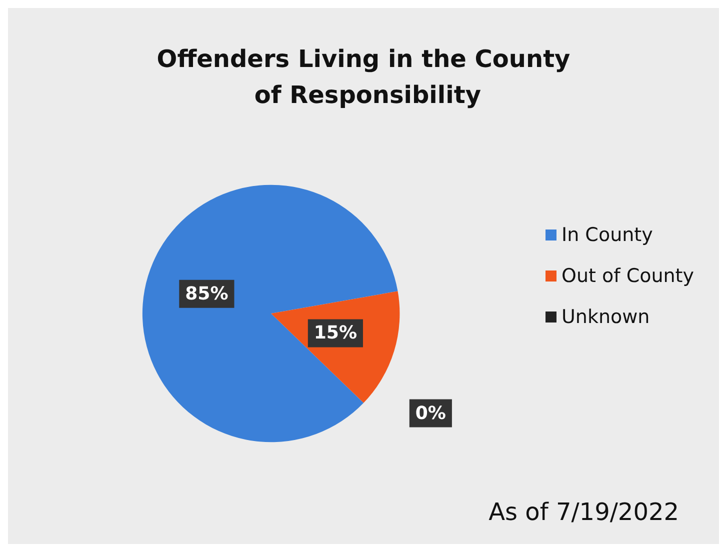 Image resolution: width=727 pixels, height=552 pixels. What do you see at coordinates (627, 276) in the screenshot?
I see `legend-label: Out of County` at bounding box center [627, 276].